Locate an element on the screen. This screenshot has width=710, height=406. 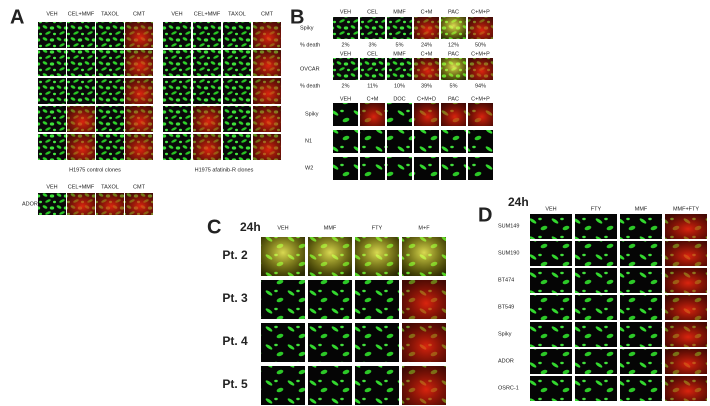
panel-label: D is located at coordinates (485, 215).